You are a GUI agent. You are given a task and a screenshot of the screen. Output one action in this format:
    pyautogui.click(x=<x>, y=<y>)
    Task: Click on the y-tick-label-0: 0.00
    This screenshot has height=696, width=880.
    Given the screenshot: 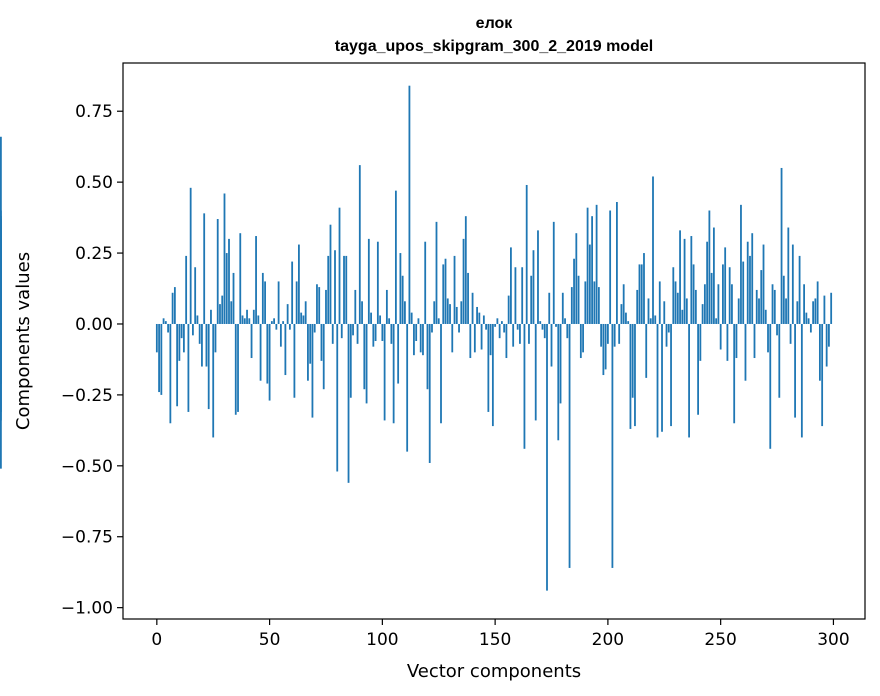 What is the action you would take?
    pyautogui.click(x=94, y=325)
    